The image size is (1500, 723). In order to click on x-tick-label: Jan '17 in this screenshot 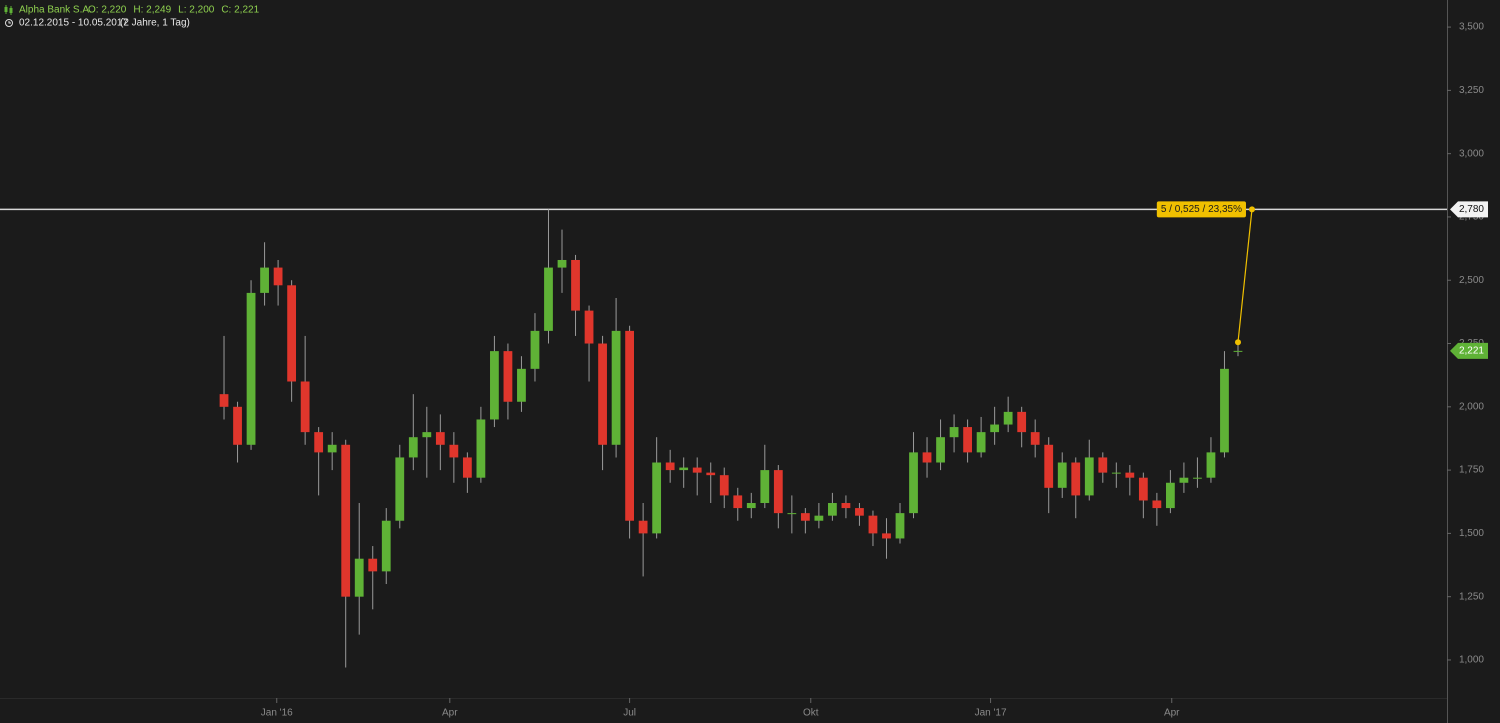, I will do `click(991, 713)`.